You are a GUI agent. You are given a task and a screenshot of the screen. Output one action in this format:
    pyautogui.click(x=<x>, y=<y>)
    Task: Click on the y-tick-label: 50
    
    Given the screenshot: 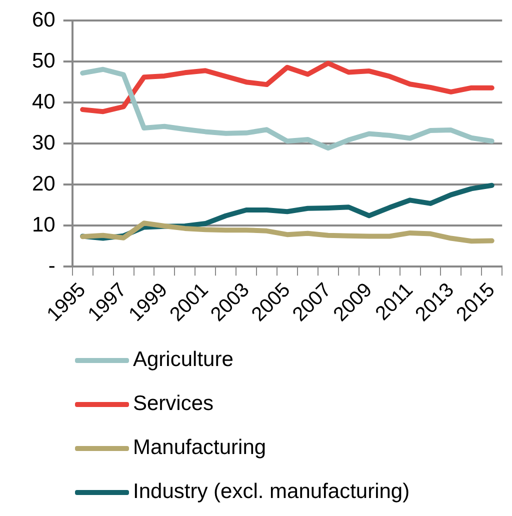 What is the action you would take?
    pyautogui.click(x=44, y=60)
    